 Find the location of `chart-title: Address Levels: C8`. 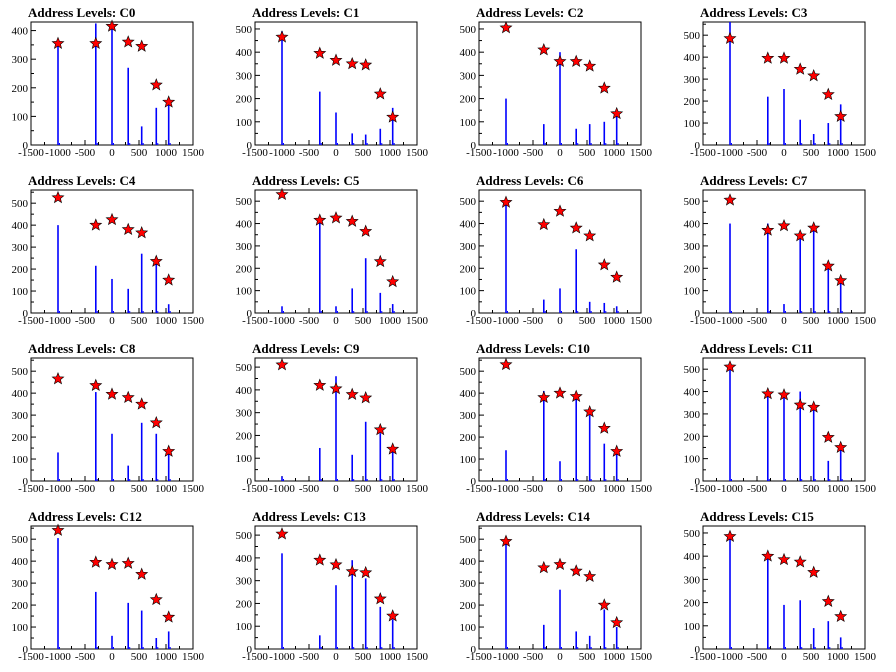

chart-title: Address Levels: C8 is located at coordinates (82, 348).